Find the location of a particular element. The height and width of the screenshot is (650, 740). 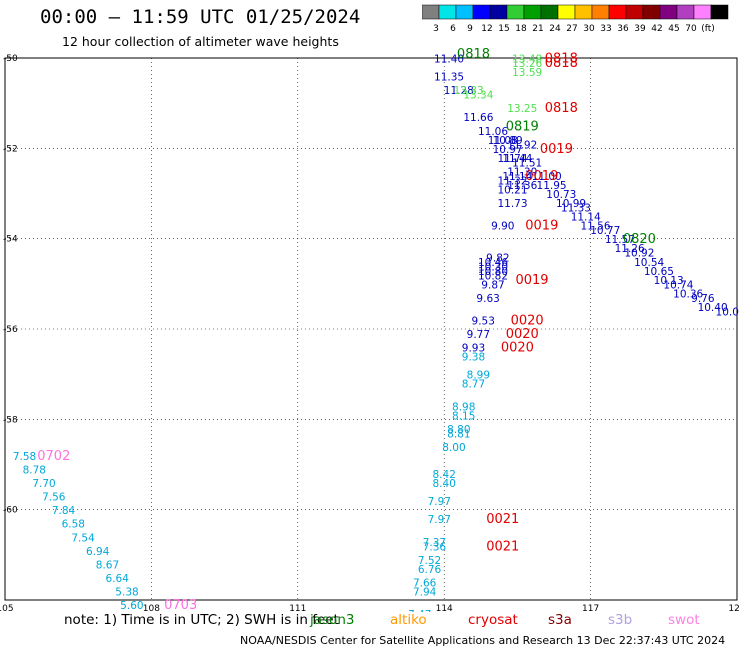

wave-height-label: 9.53 is located at coordinates (483, 321).